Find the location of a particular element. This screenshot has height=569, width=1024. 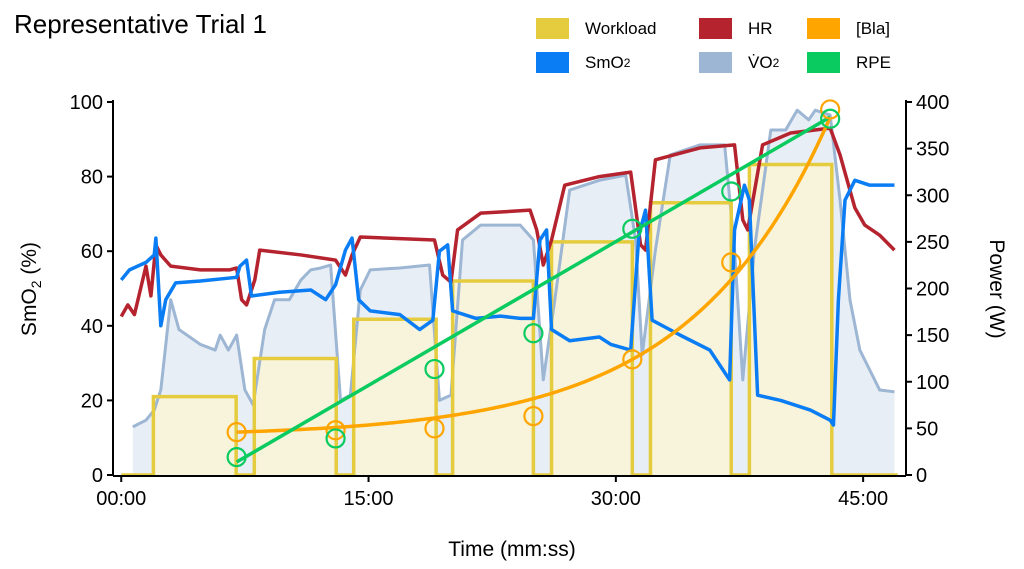

legend-label: Workload is located at coordinates (621, 28).